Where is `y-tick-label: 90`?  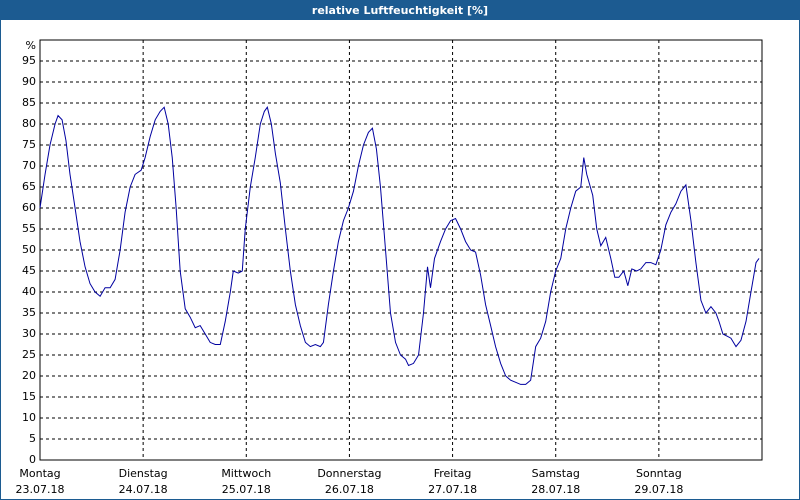
y-tick-label: 90 is located at coordinates (29, 81).